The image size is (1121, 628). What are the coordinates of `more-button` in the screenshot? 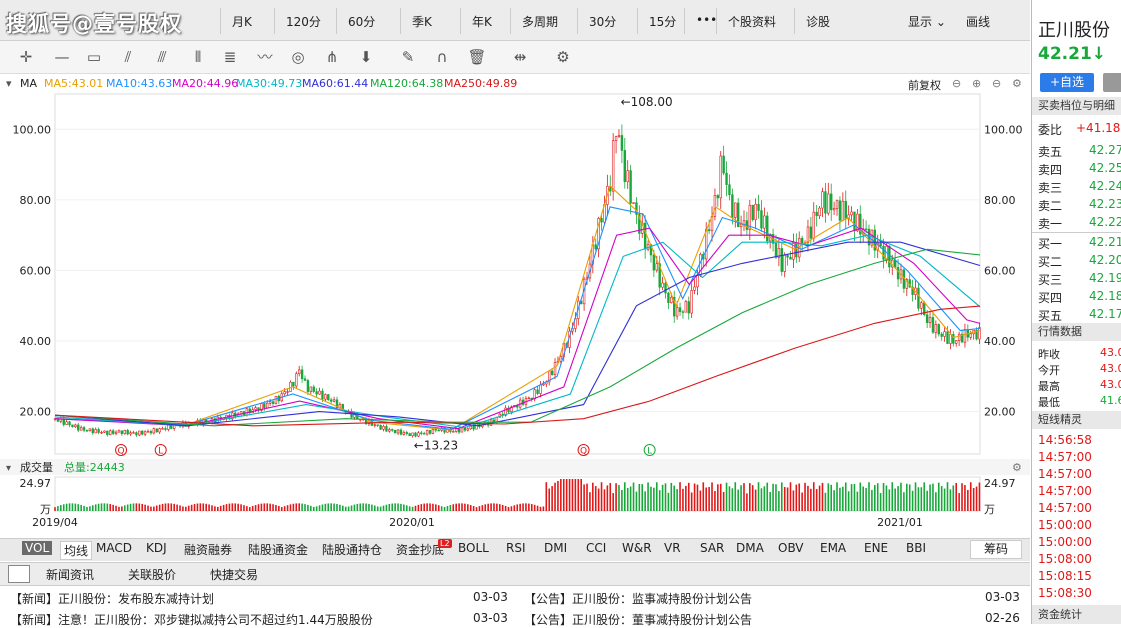 It's located at (1112, 82).